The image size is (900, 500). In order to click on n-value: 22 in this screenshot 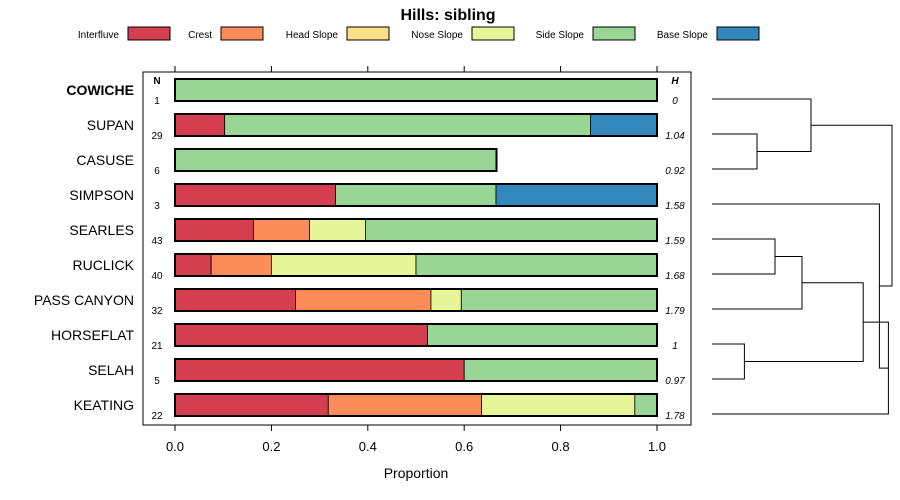, I will do `click(157, 416)`.